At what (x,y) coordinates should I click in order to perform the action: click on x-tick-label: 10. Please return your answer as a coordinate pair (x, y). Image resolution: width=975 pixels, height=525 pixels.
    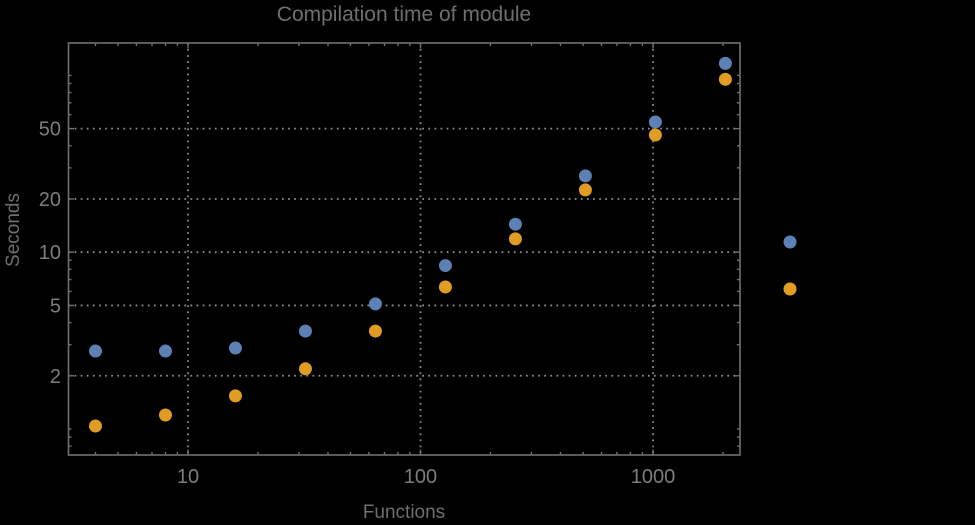
    Looking at the image, I should click on (188, 477).